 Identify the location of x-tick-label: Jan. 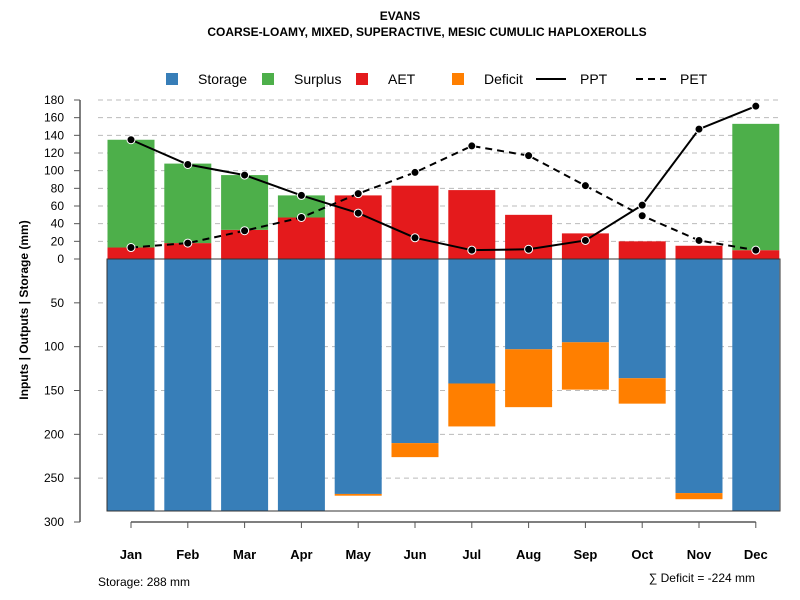
(131, 554).